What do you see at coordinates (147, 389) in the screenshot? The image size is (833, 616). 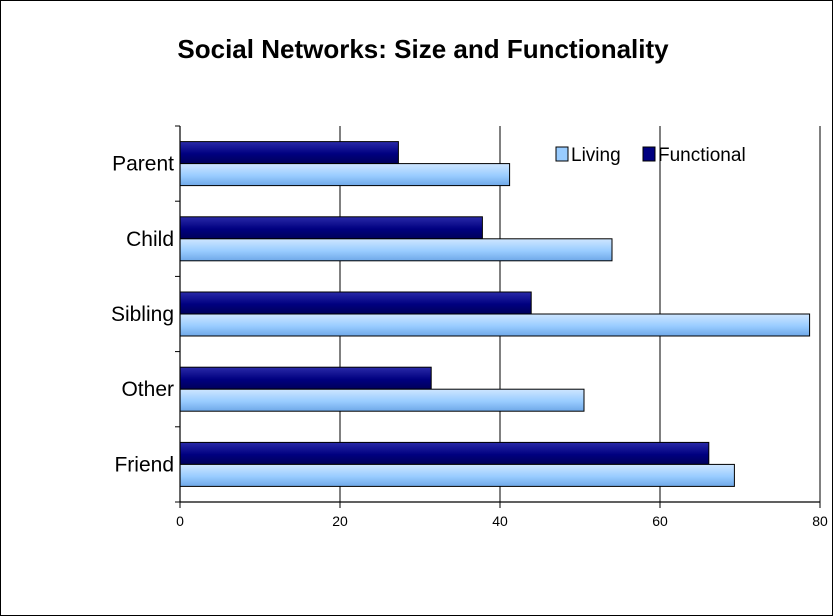 I see `category-label: Other` at bounding box center [147, 389].